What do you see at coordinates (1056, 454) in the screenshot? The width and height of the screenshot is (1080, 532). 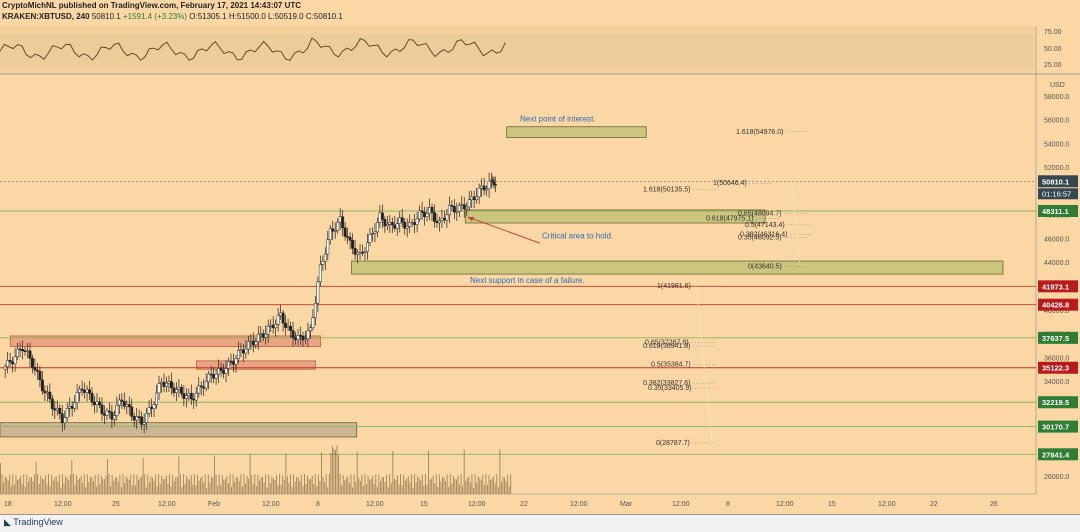 I see `level-label: 27841.4` at bounding box center [1056, 454].